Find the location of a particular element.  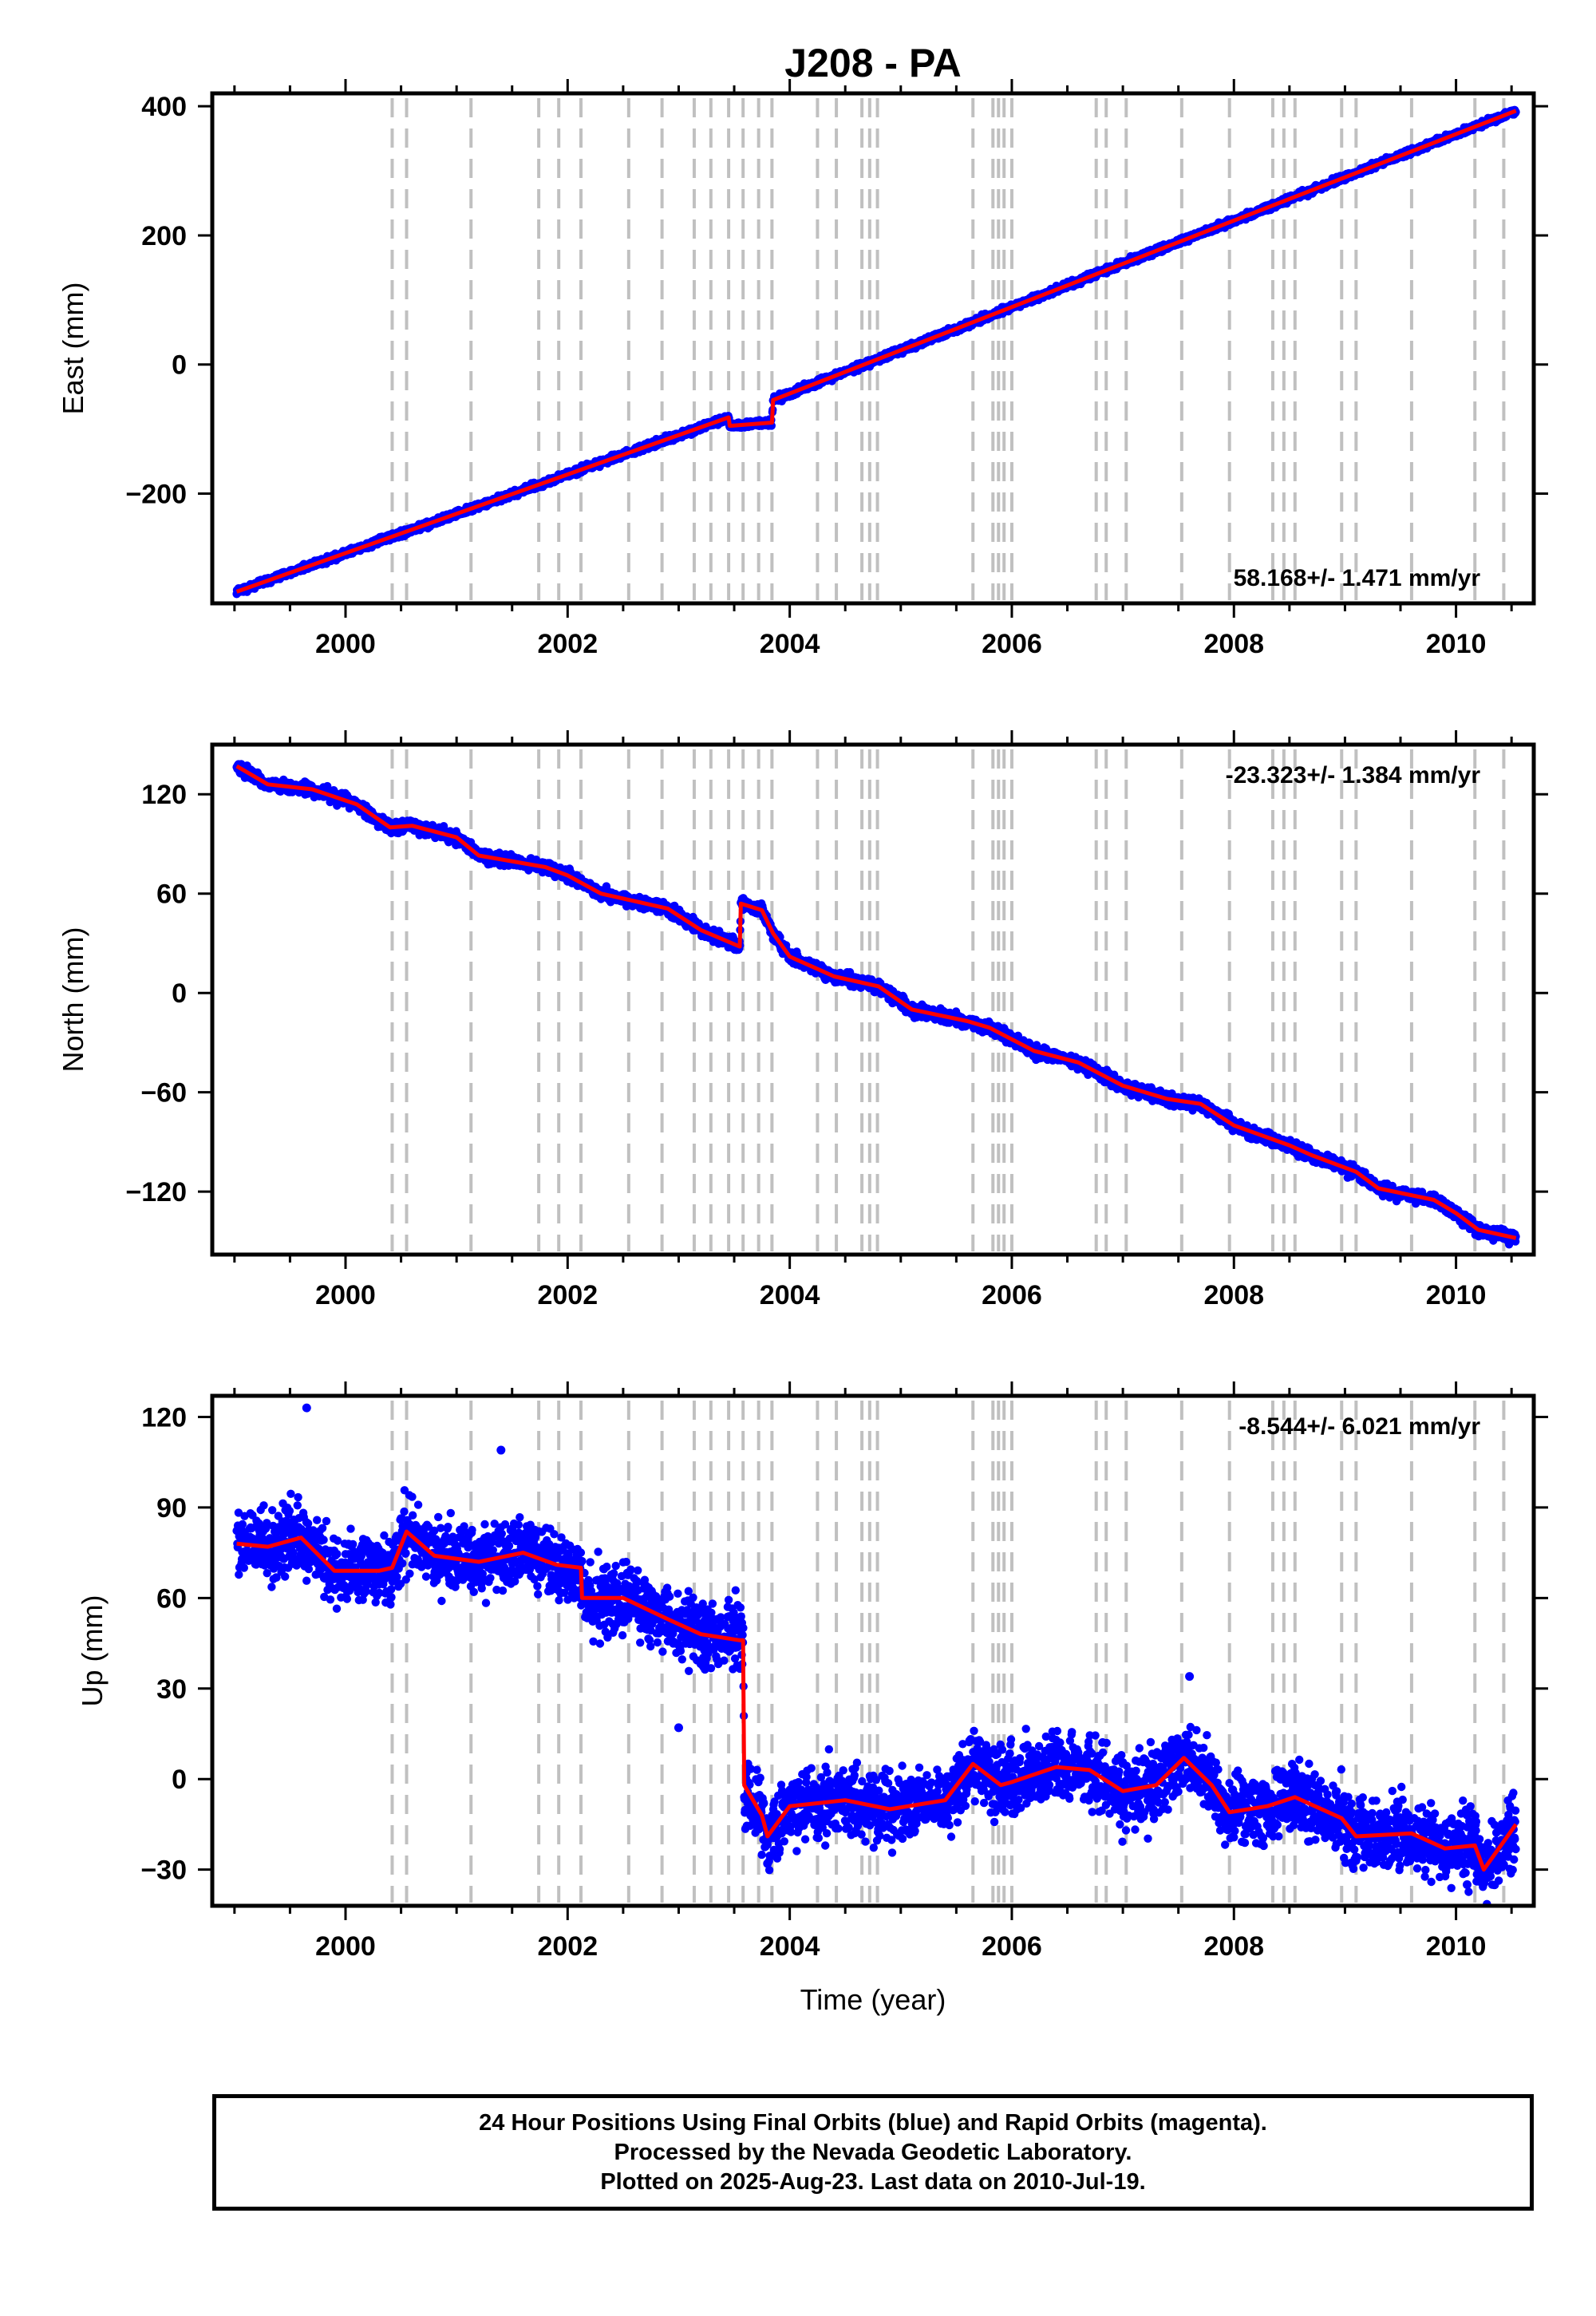

x-tick-label: 2002 is located at coordinates (567, 644).